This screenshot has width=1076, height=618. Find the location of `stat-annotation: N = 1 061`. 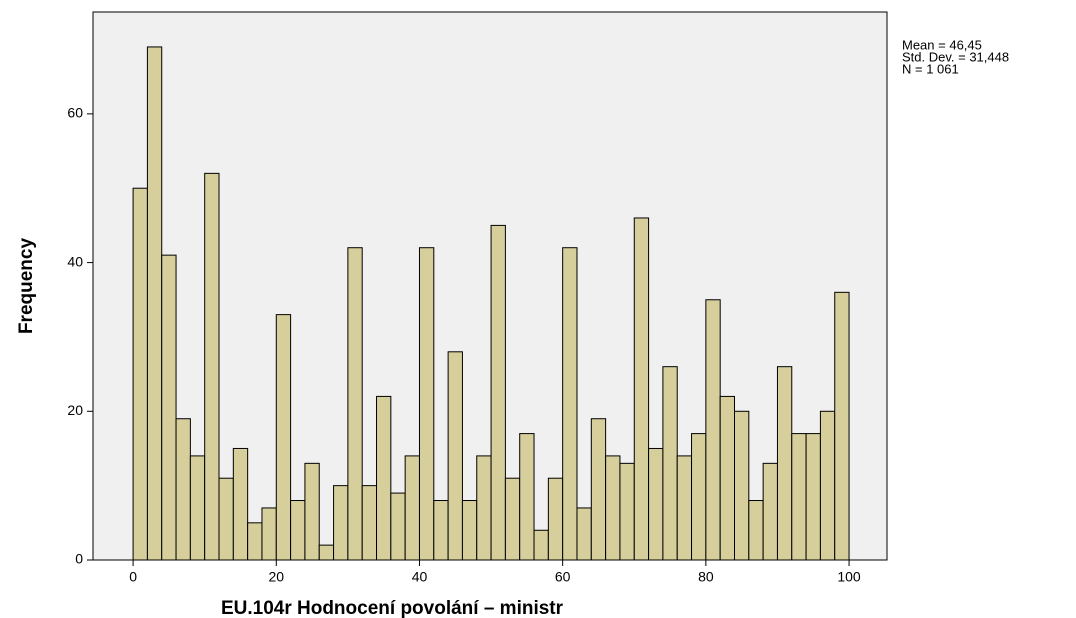

stat-annotation: N = 1 061 is located at coordinates (930, 68).